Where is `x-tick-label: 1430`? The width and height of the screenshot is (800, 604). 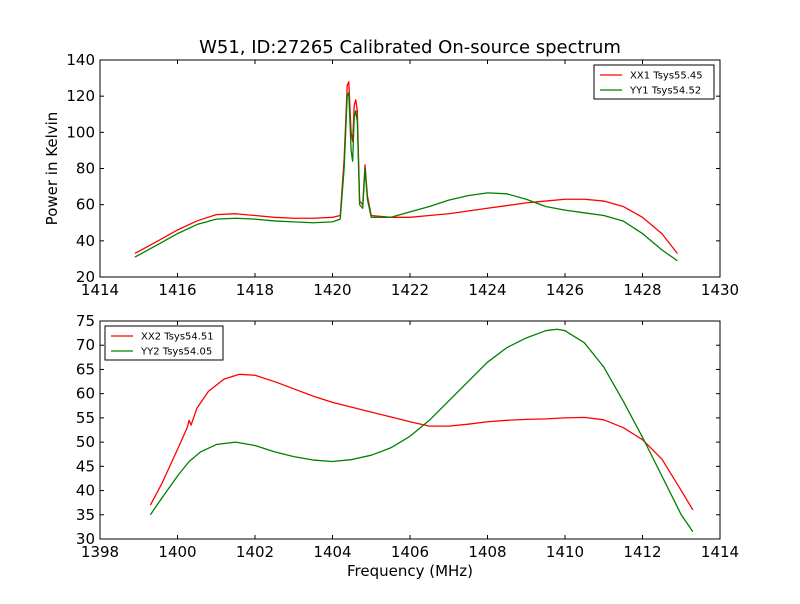 x-tick-label: 1430 is located at coordinates (720, 290).